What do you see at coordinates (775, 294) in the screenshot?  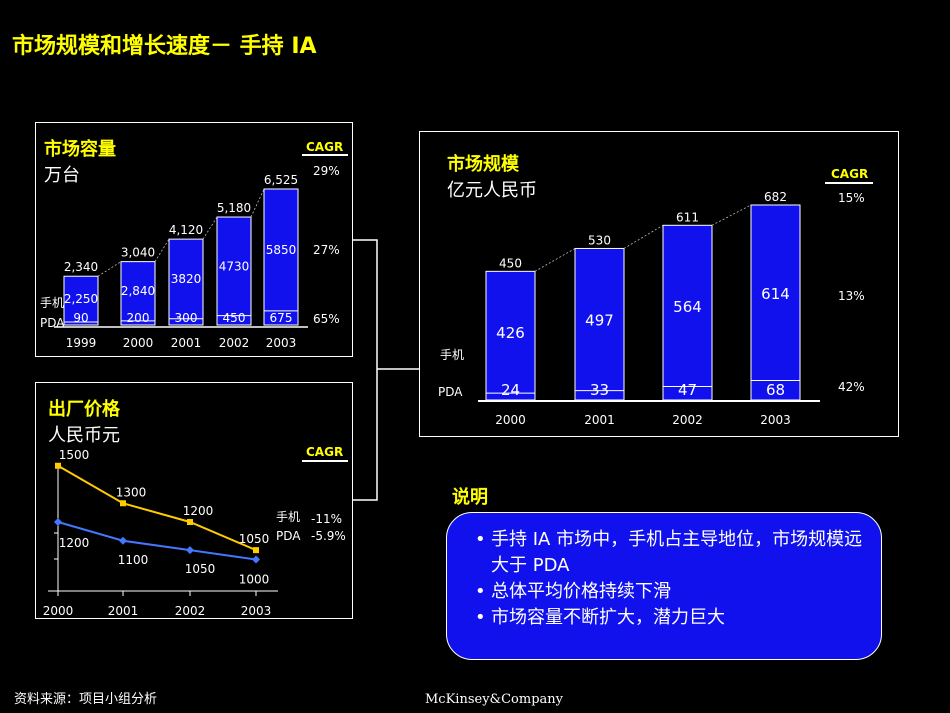 I see `phone-value-label: 614` at bounding box center [775, 294].